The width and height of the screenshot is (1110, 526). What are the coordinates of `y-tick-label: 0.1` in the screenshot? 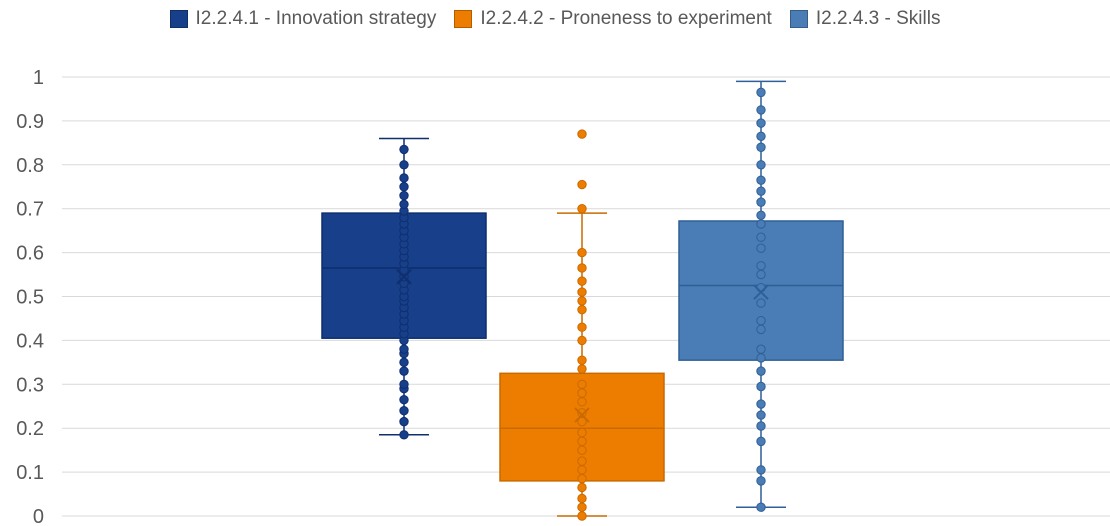 It's located at (30, 473).